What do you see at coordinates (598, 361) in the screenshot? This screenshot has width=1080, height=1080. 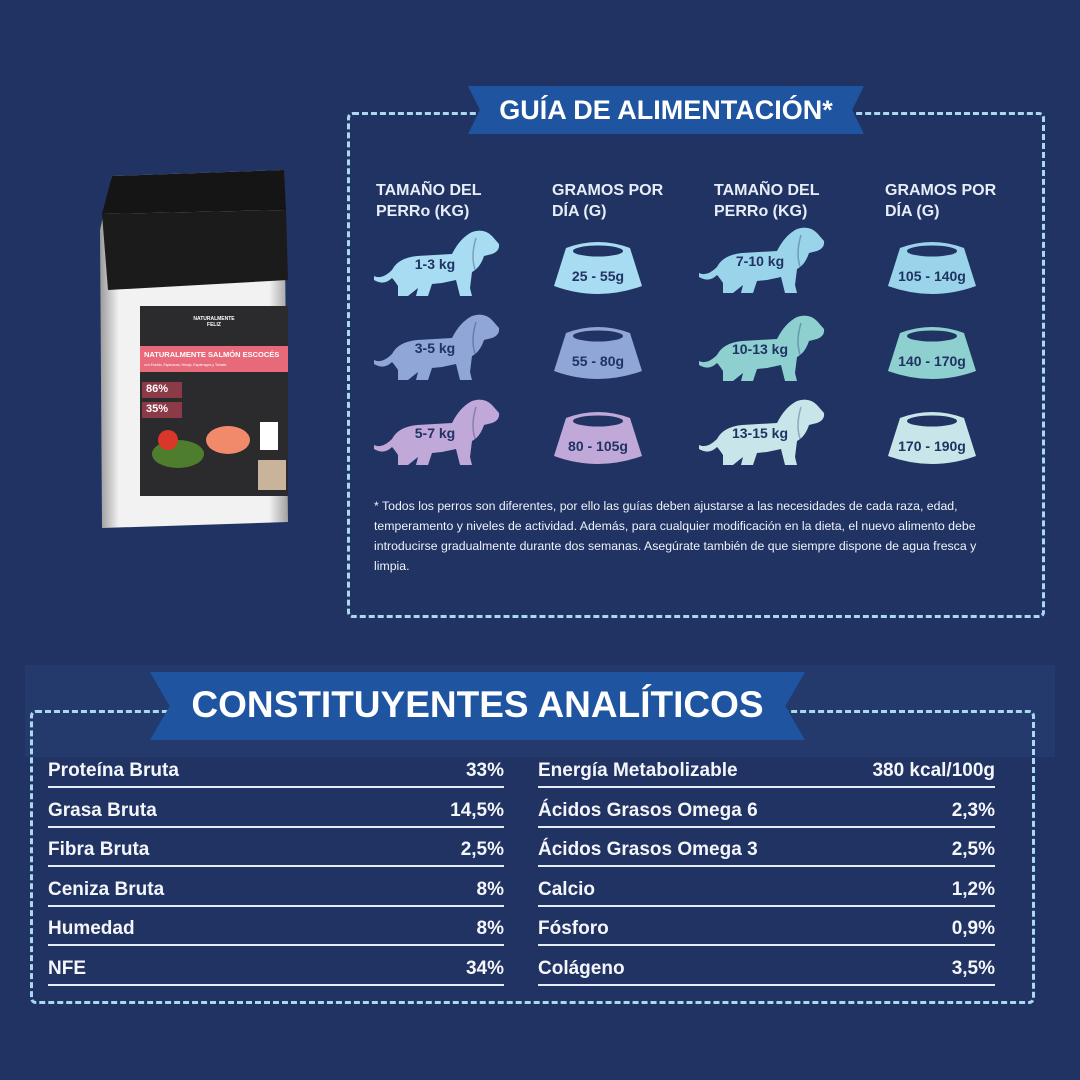 I see `grams-label: 55 - 80g` at bounding box center [598, 361].